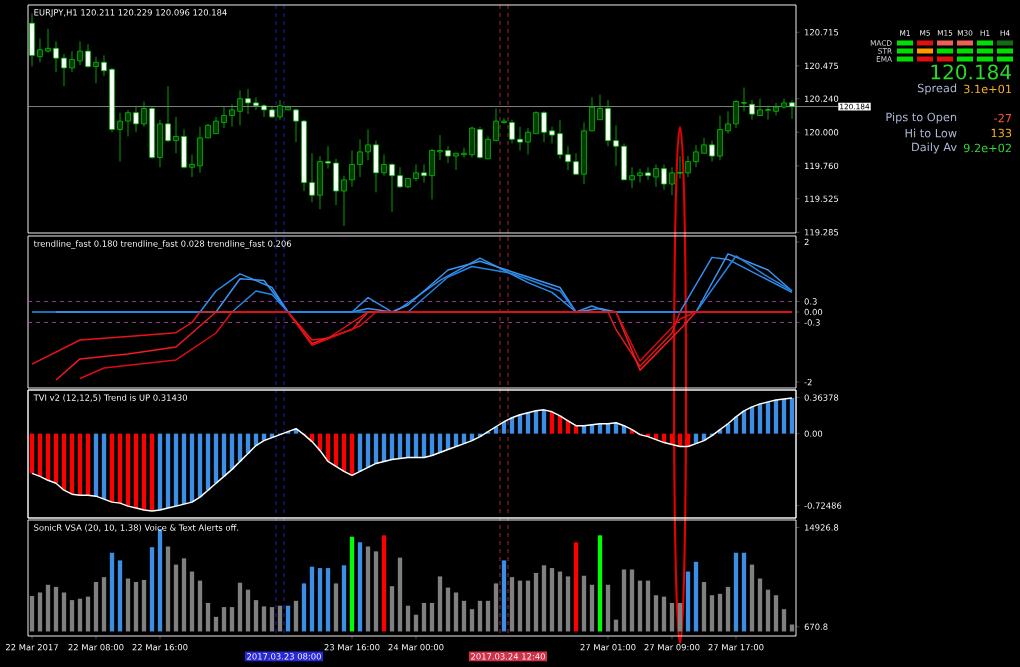 The height and width of the screenshot is (667, 1020). What do you see at coordinates (971, 72) in the screenshot?
I see `text: 120.184` at bounding box center [971, 72].